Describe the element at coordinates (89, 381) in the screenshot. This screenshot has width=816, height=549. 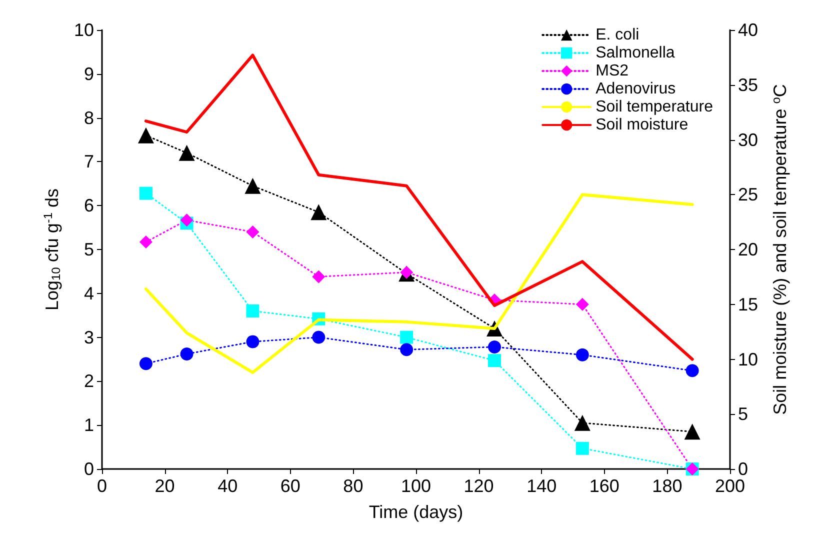
I see `y-tick-label: 2` at that location.